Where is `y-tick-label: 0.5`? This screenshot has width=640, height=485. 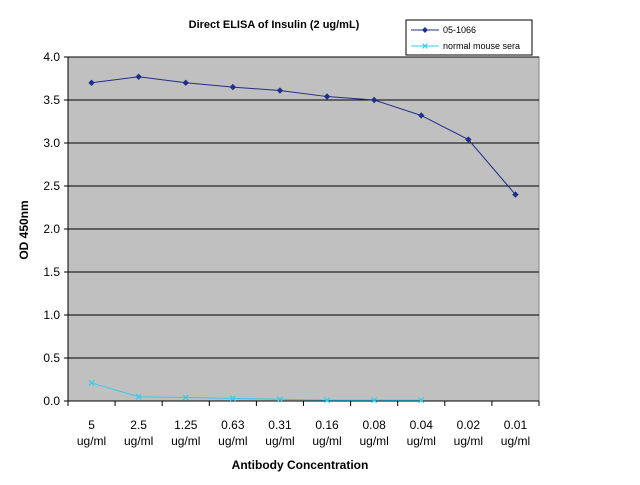 y-tick-label: 0.5 is located at coordinates (51, 358).